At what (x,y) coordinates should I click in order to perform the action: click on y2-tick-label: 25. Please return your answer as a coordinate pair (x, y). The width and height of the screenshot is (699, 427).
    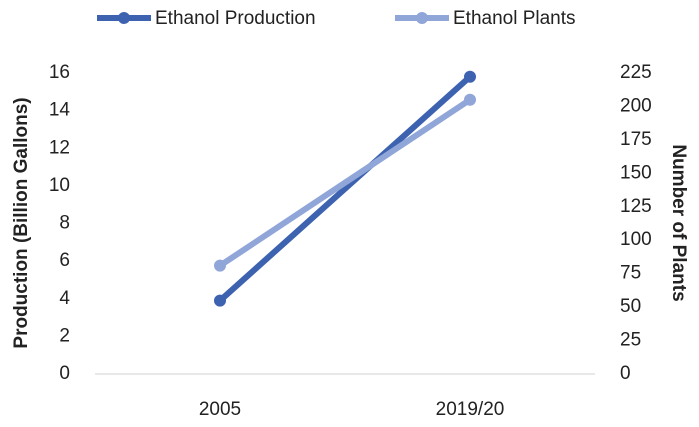
    Looking at the image, I should click on (630, 340).